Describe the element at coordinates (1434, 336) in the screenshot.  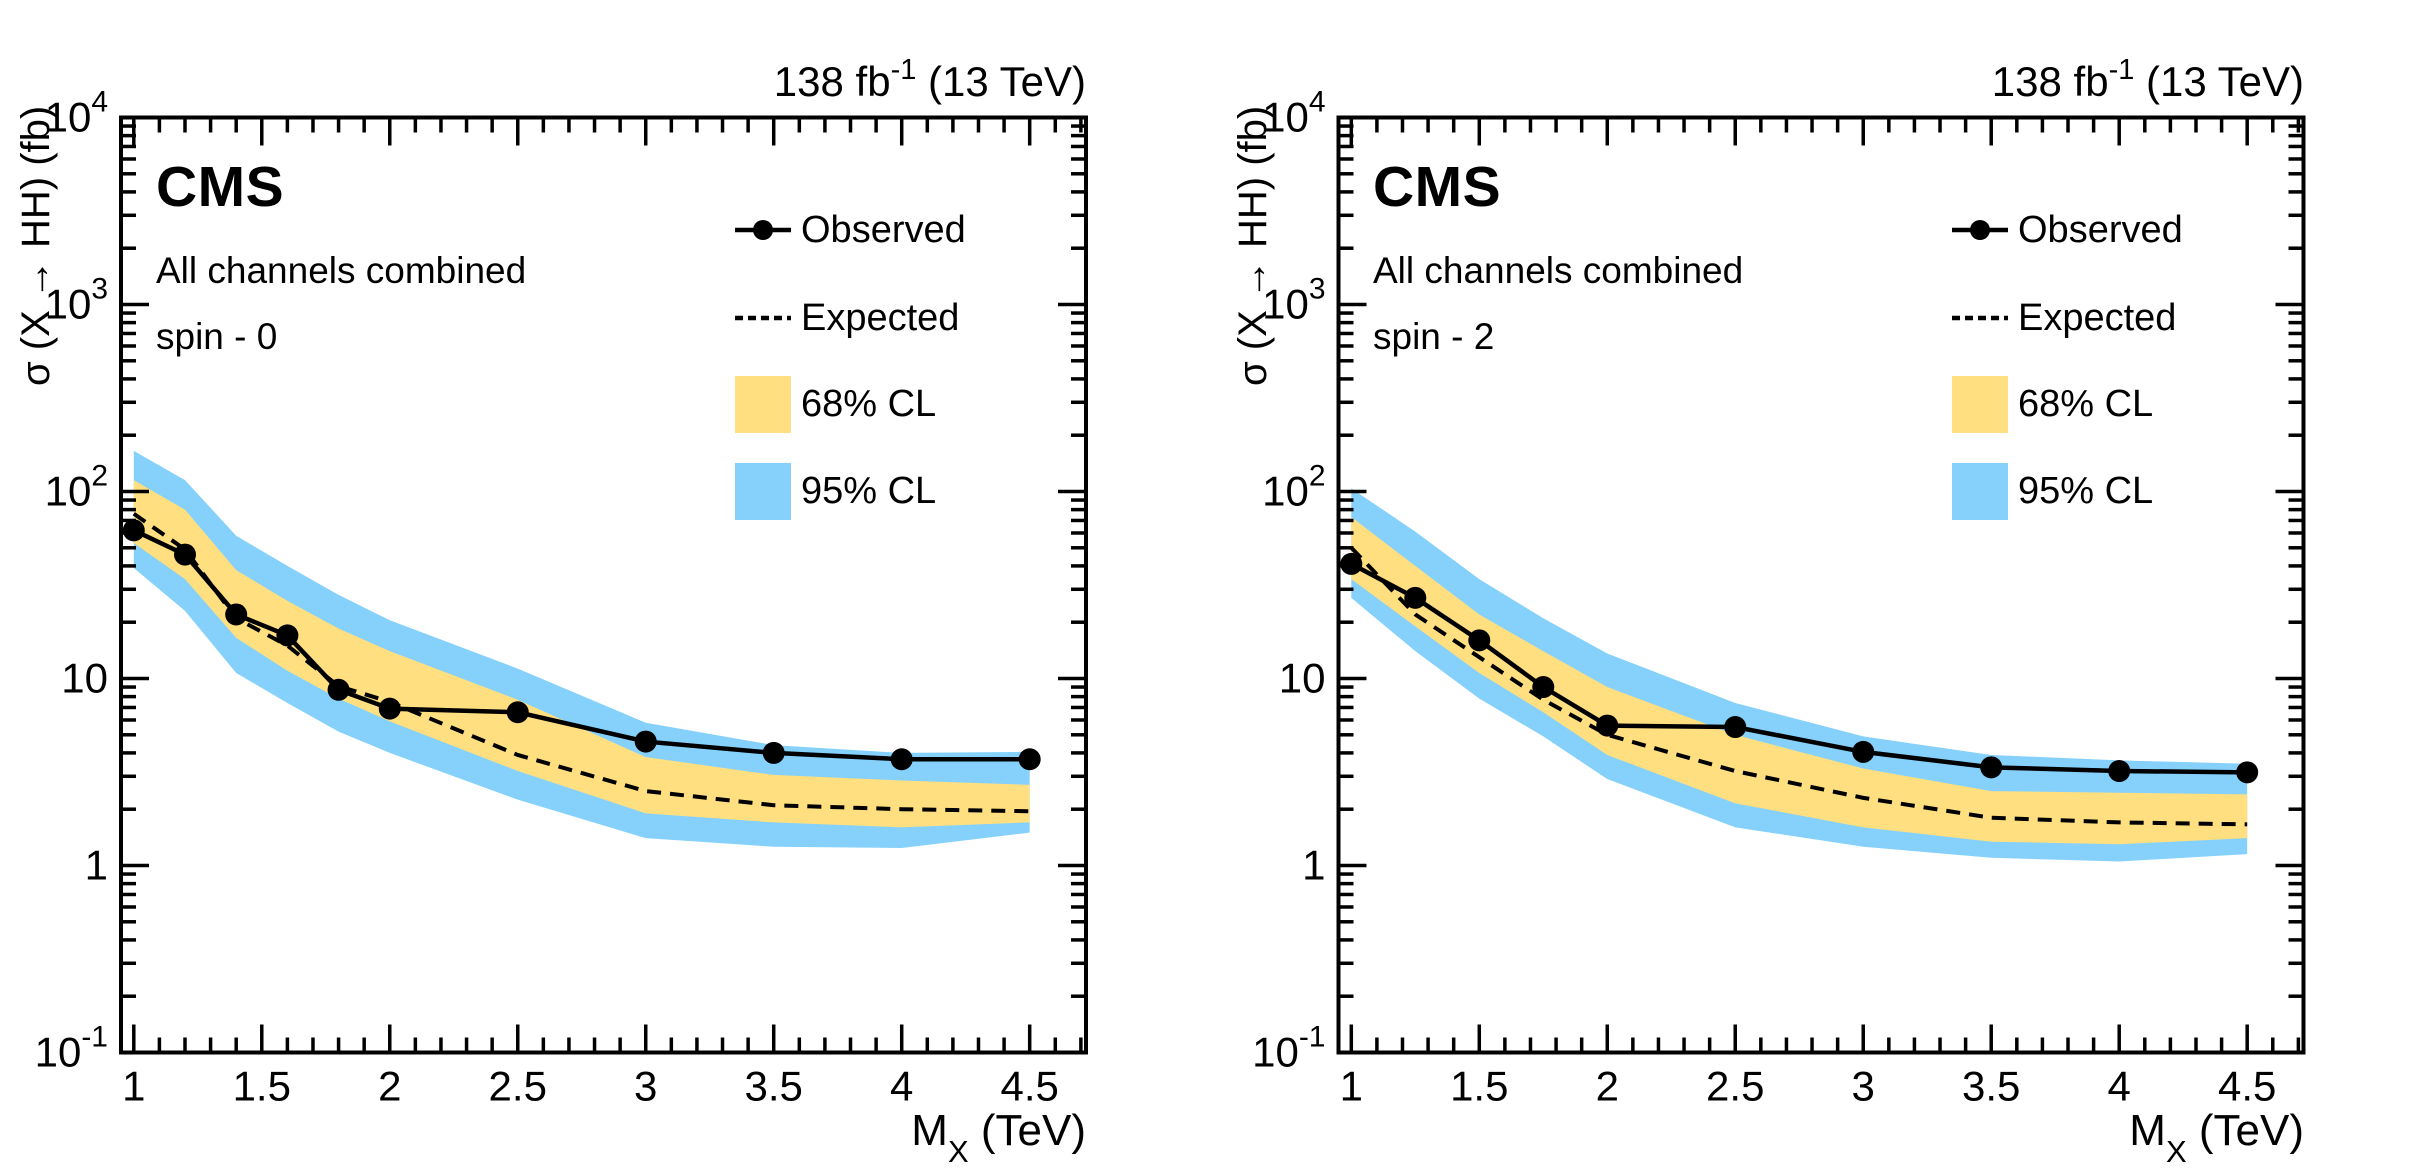
I see `spin-label: spin - 2` at that location.